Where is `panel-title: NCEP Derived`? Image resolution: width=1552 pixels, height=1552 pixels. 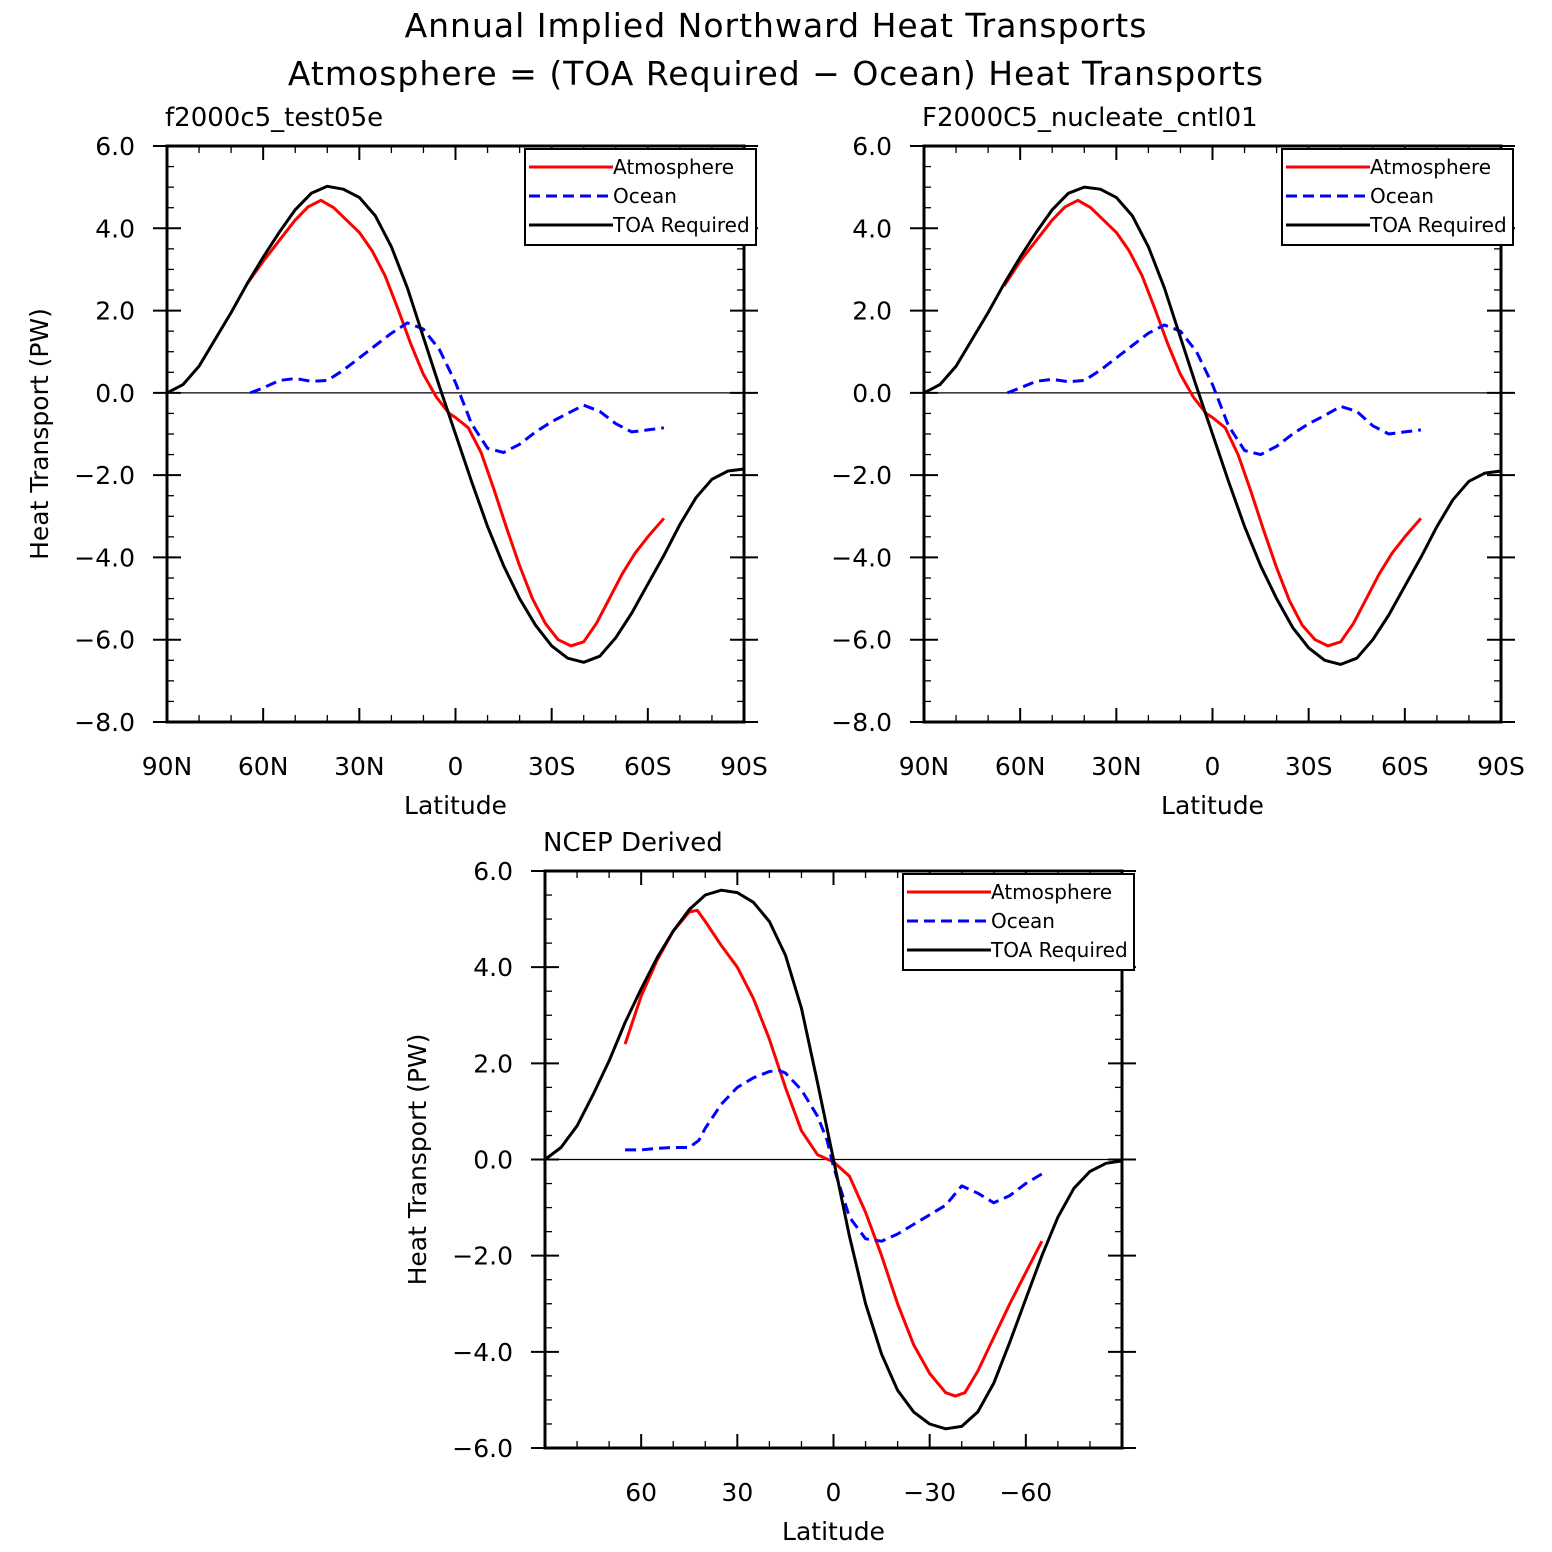
panel-title: NCEP Derived is located at coordinates (633, 843).